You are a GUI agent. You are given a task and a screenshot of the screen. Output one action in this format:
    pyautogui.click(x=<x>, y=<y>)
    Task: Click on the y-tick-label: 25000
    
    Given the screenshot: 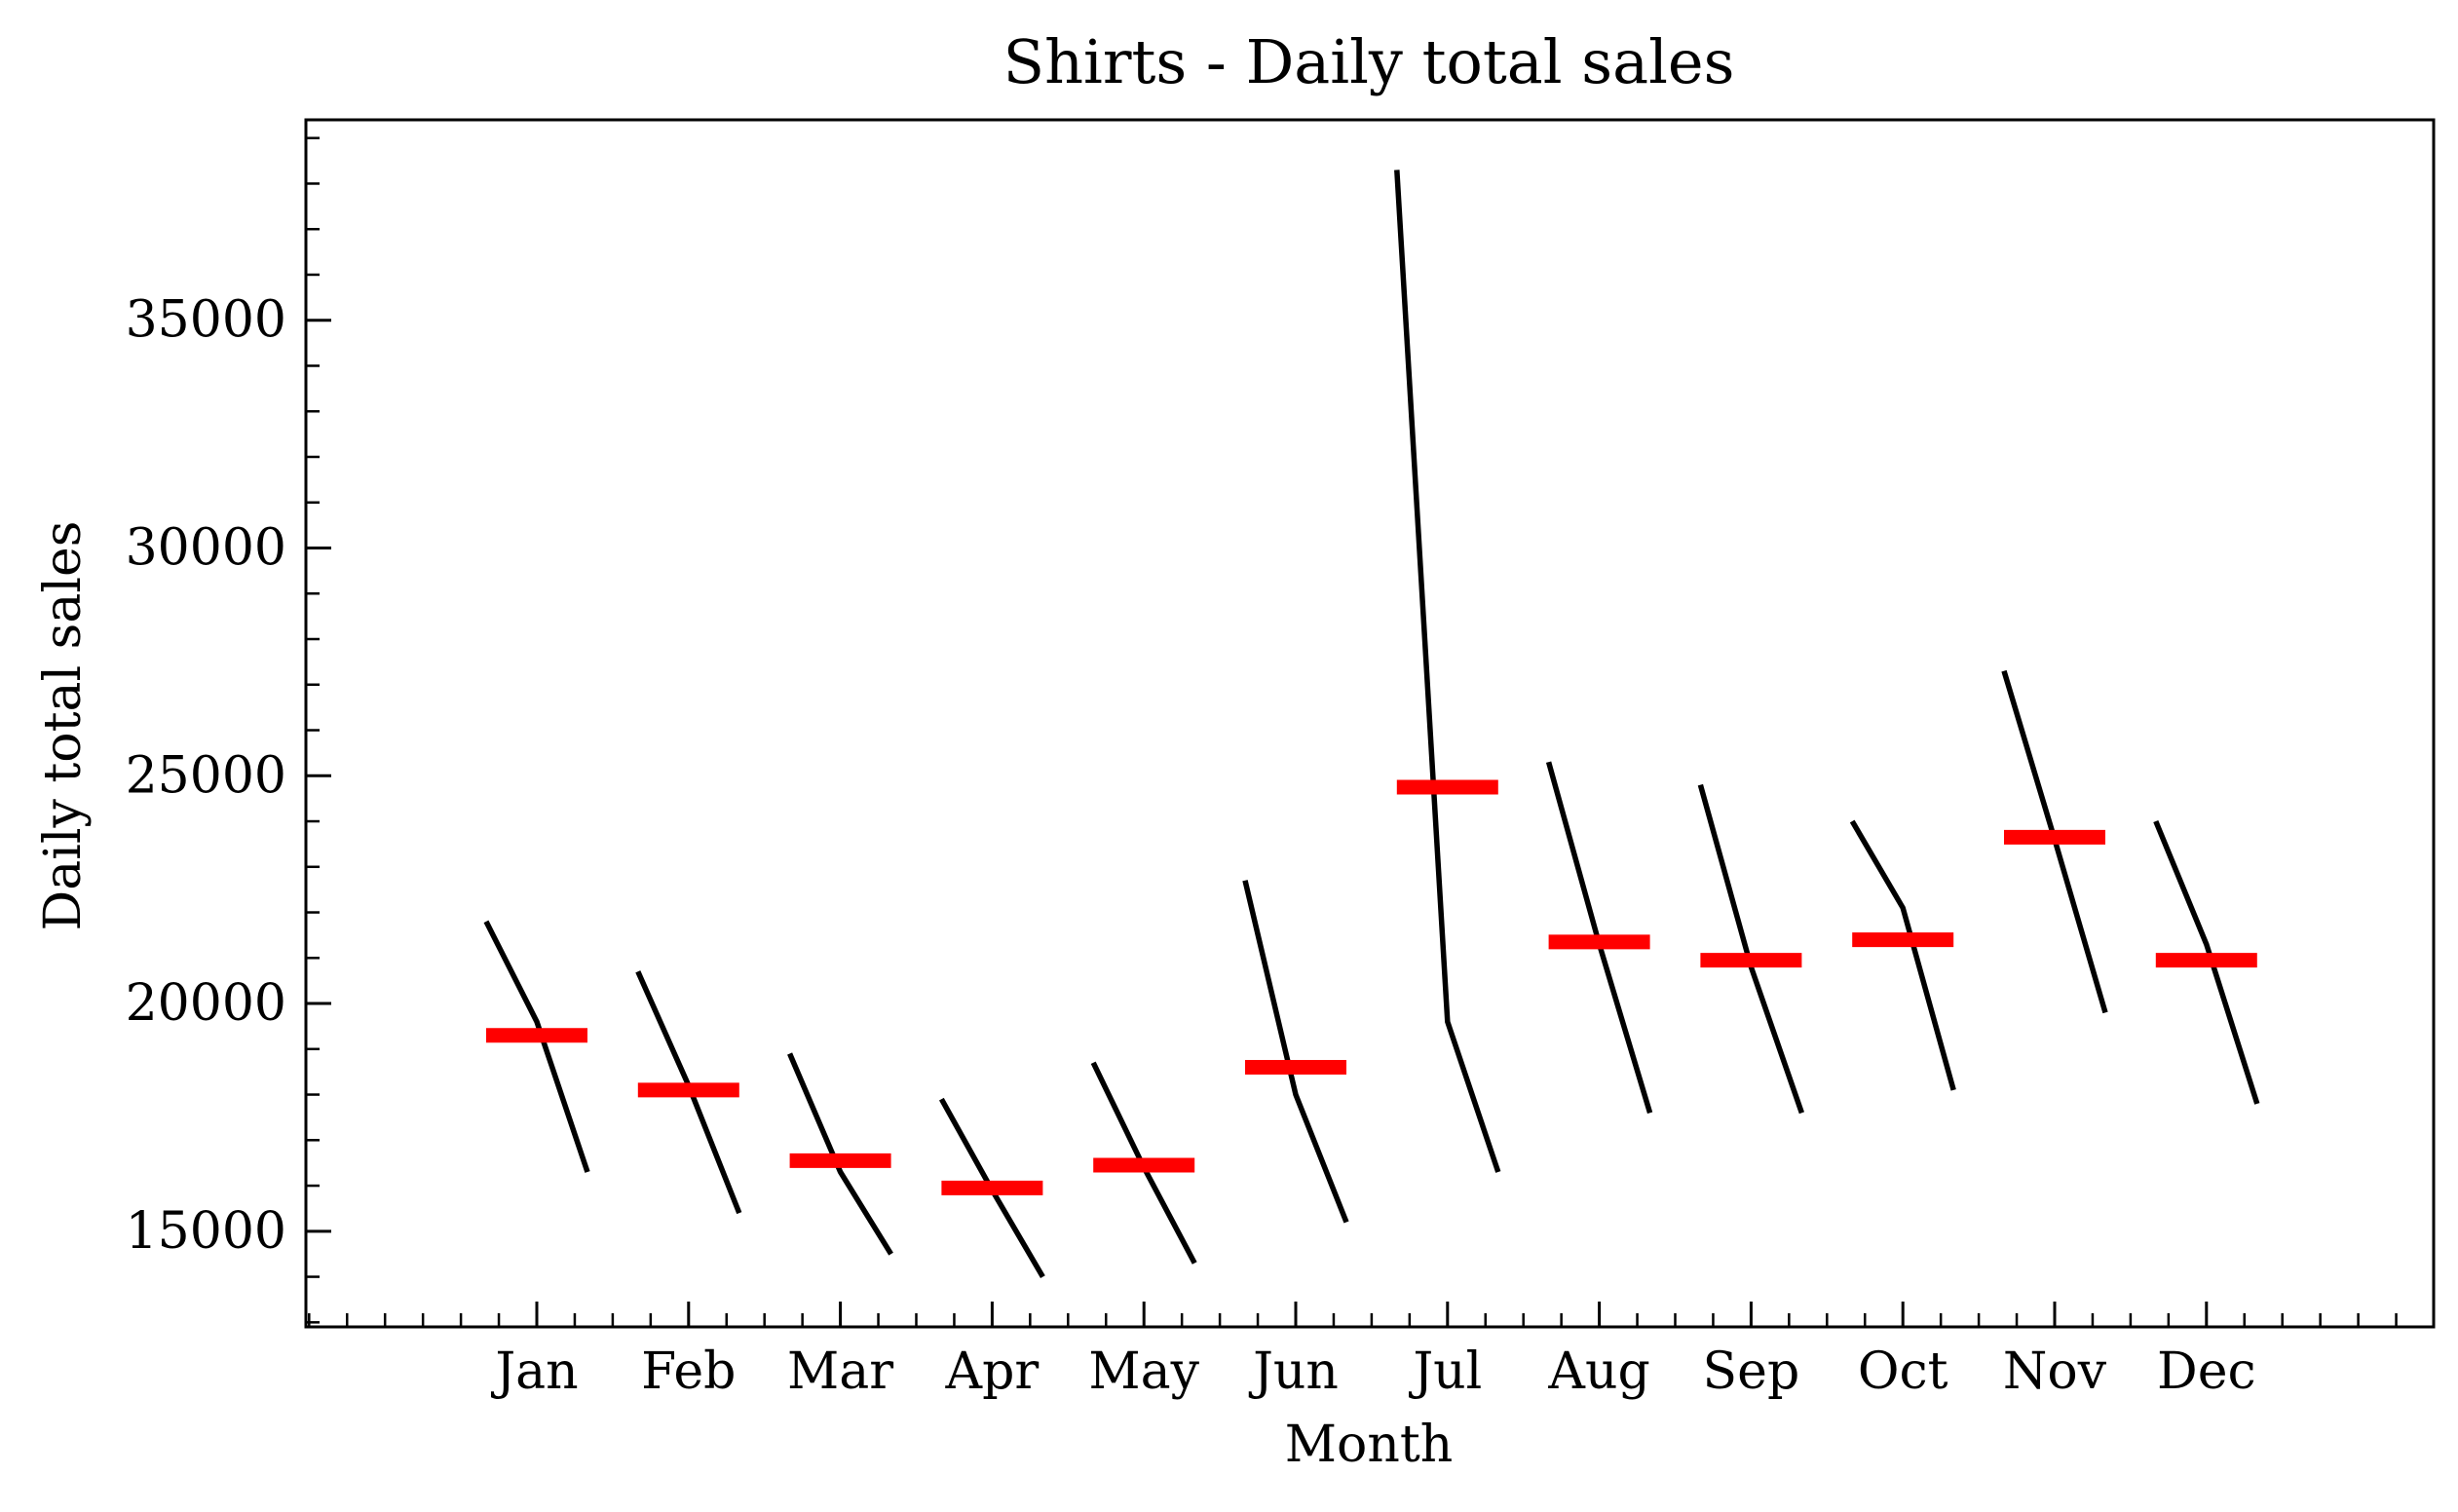 What is the action you would take?
    pyautogui.click(x=206, y=775)
    